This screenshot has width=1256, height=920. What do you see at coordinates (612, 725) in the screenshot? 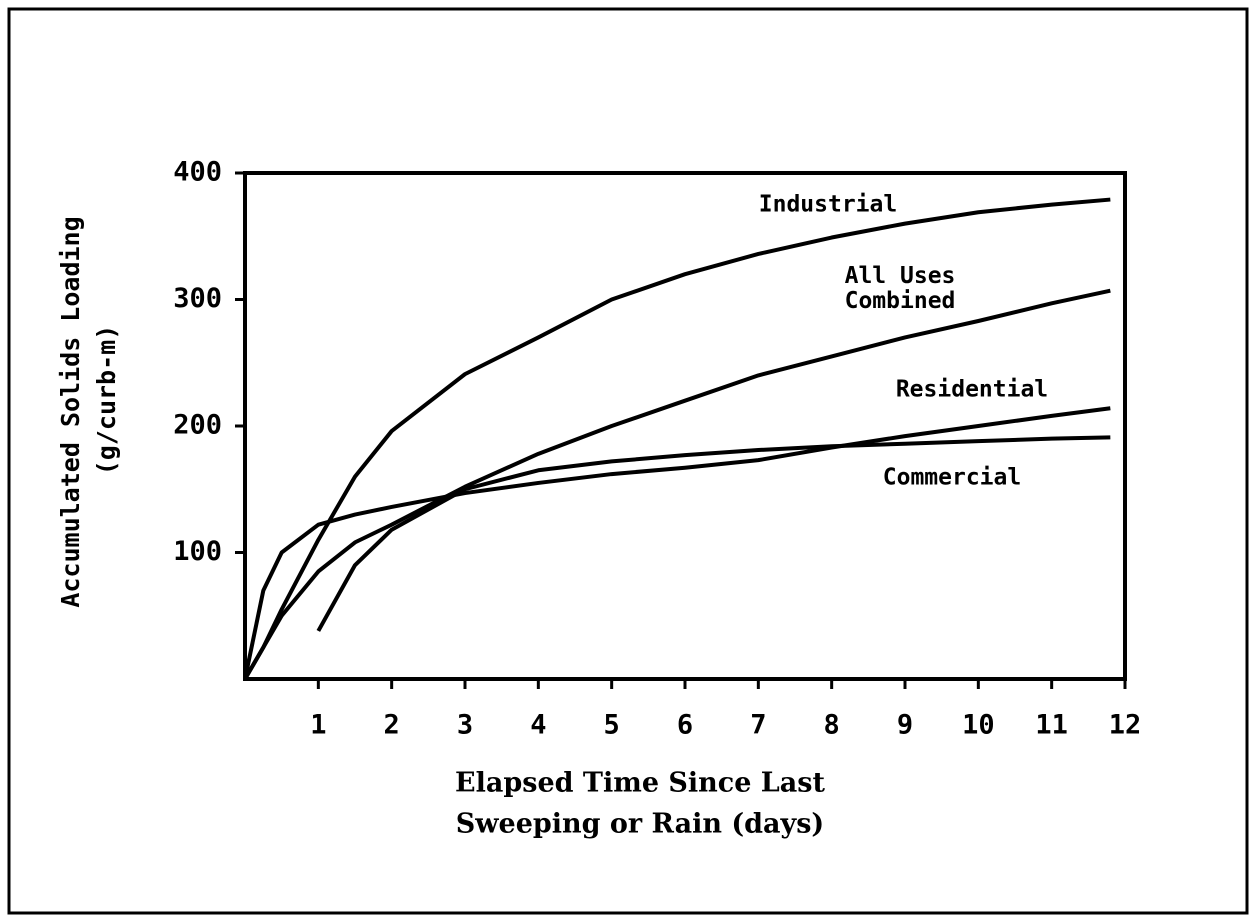
I see `x-tick-label: 5` at bounding box center [612, 725].